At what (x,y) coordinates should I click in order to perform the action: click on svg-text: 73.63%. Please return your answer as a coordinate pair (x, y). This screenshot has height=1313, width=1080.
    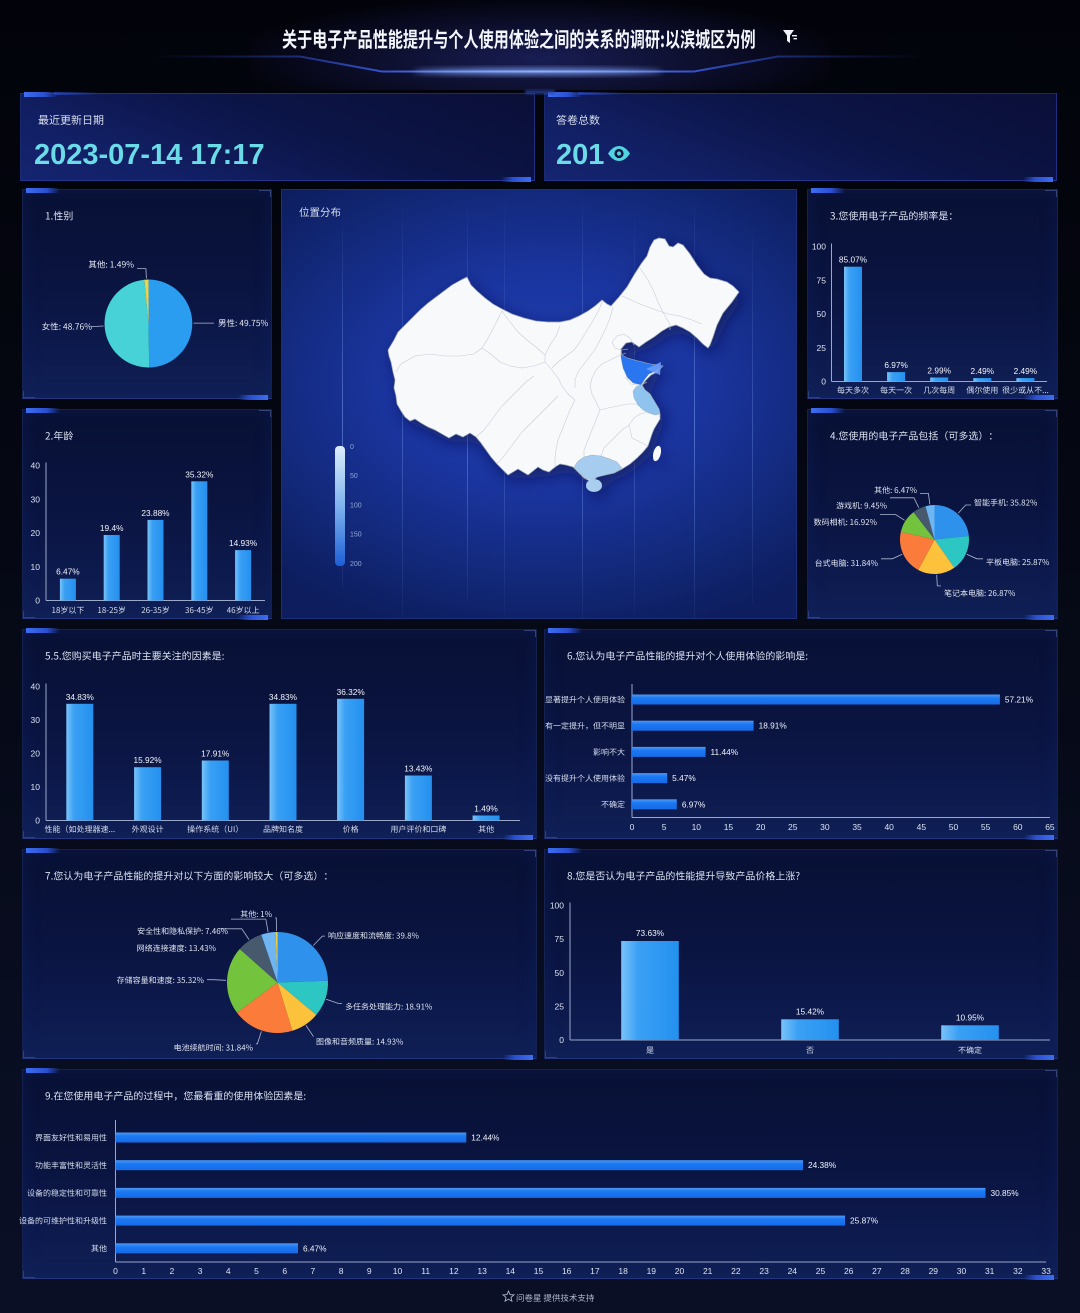
    Looking at the image, I should click on (650, 933).